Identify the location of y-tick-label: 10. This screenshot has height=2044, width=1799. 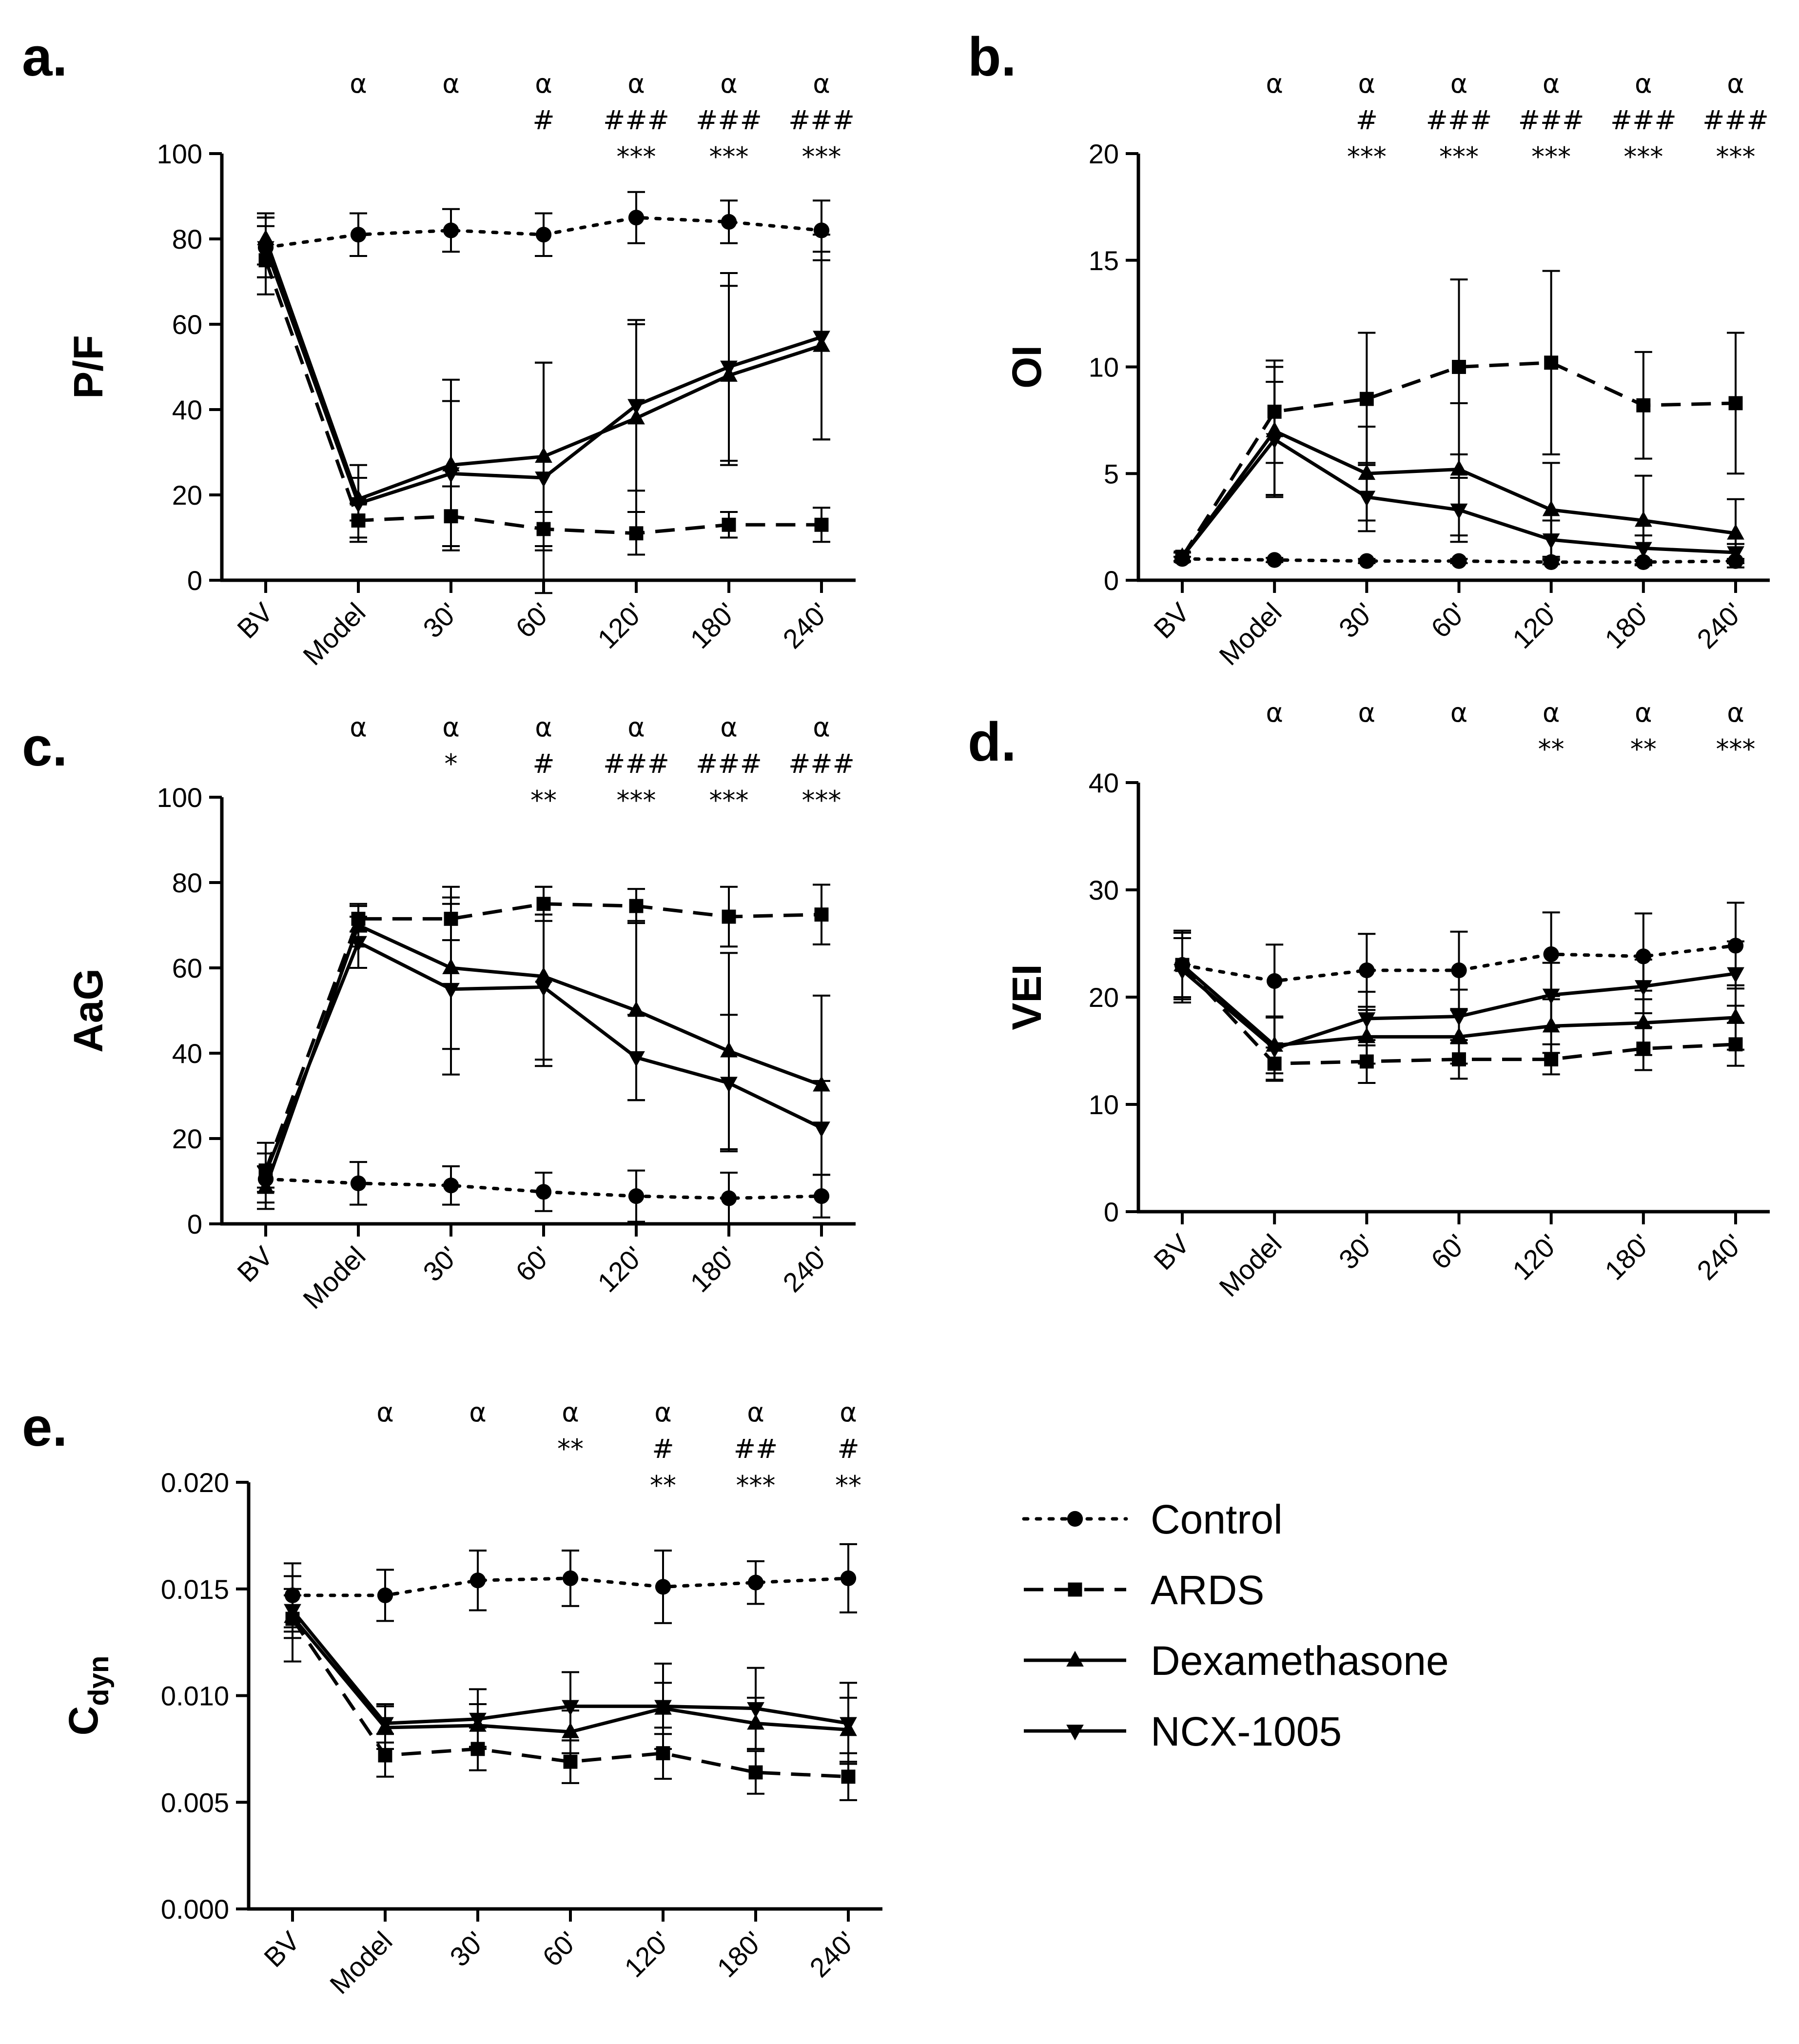
(1104, 367).